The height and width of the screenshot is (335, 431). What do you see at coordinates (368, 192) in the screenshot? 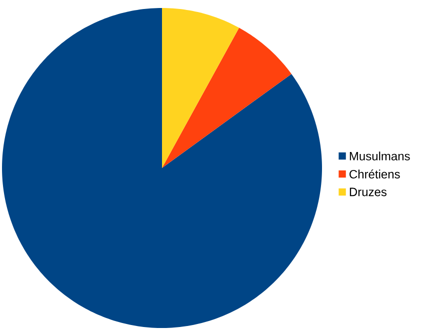
I see `legend-label: Druzes` at bounding box center [368, 192].